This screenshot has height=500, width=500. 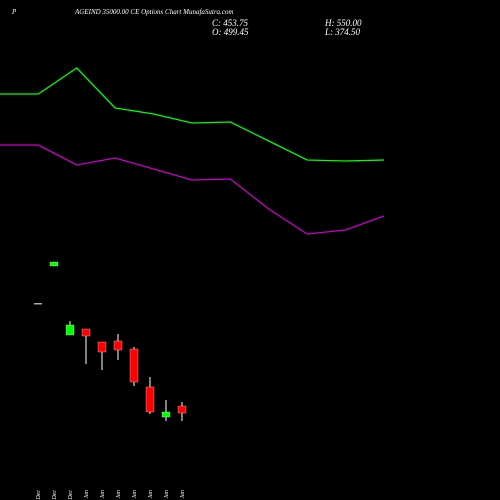 What do you see at coordinates (103, 495) in the screenshot?
I see `x-tick-label: 06 Jan` at bounding box center [103, 495].